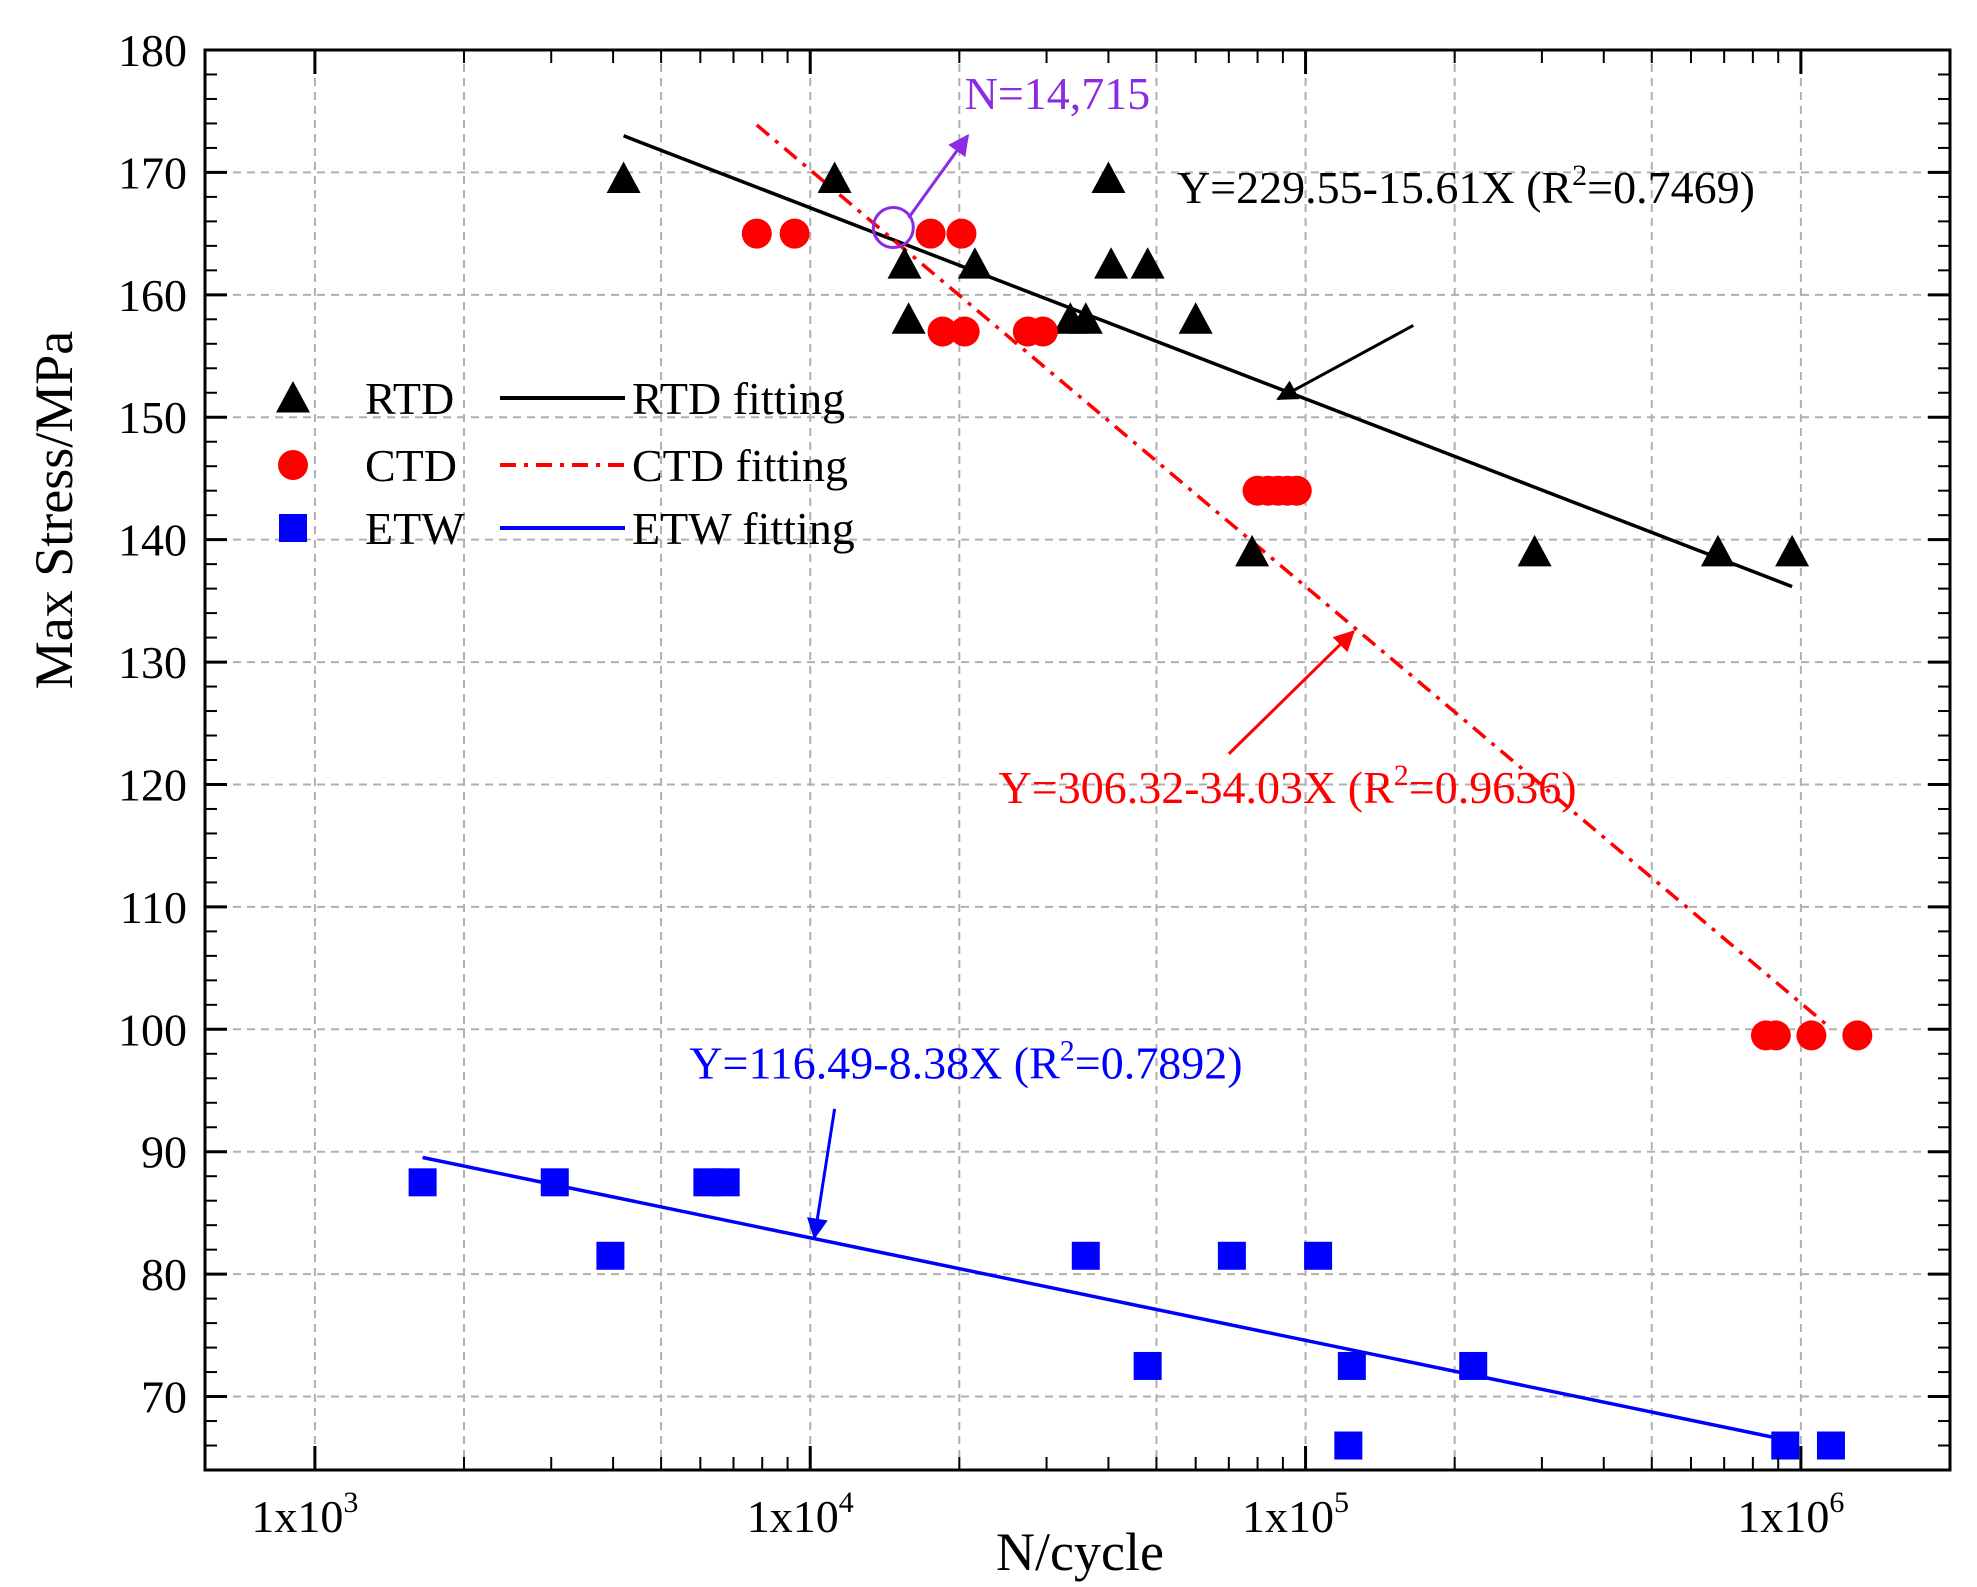  Describe the element at coordinates (1493, 787) in the screenshot. I see `ctd-r-squared-value: =0.9636)` at that location.